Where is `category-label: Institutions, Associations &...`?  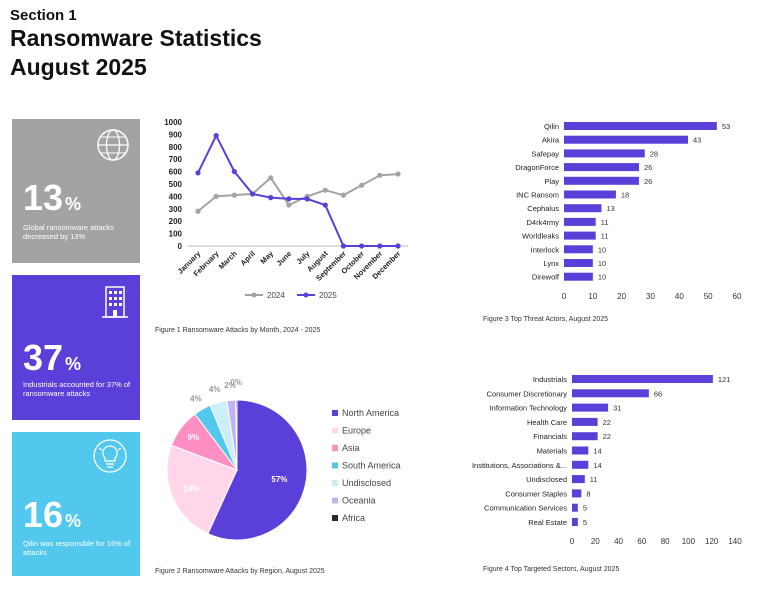
category-label: Institutions, Associations &... is located at coordinates (519, 465).